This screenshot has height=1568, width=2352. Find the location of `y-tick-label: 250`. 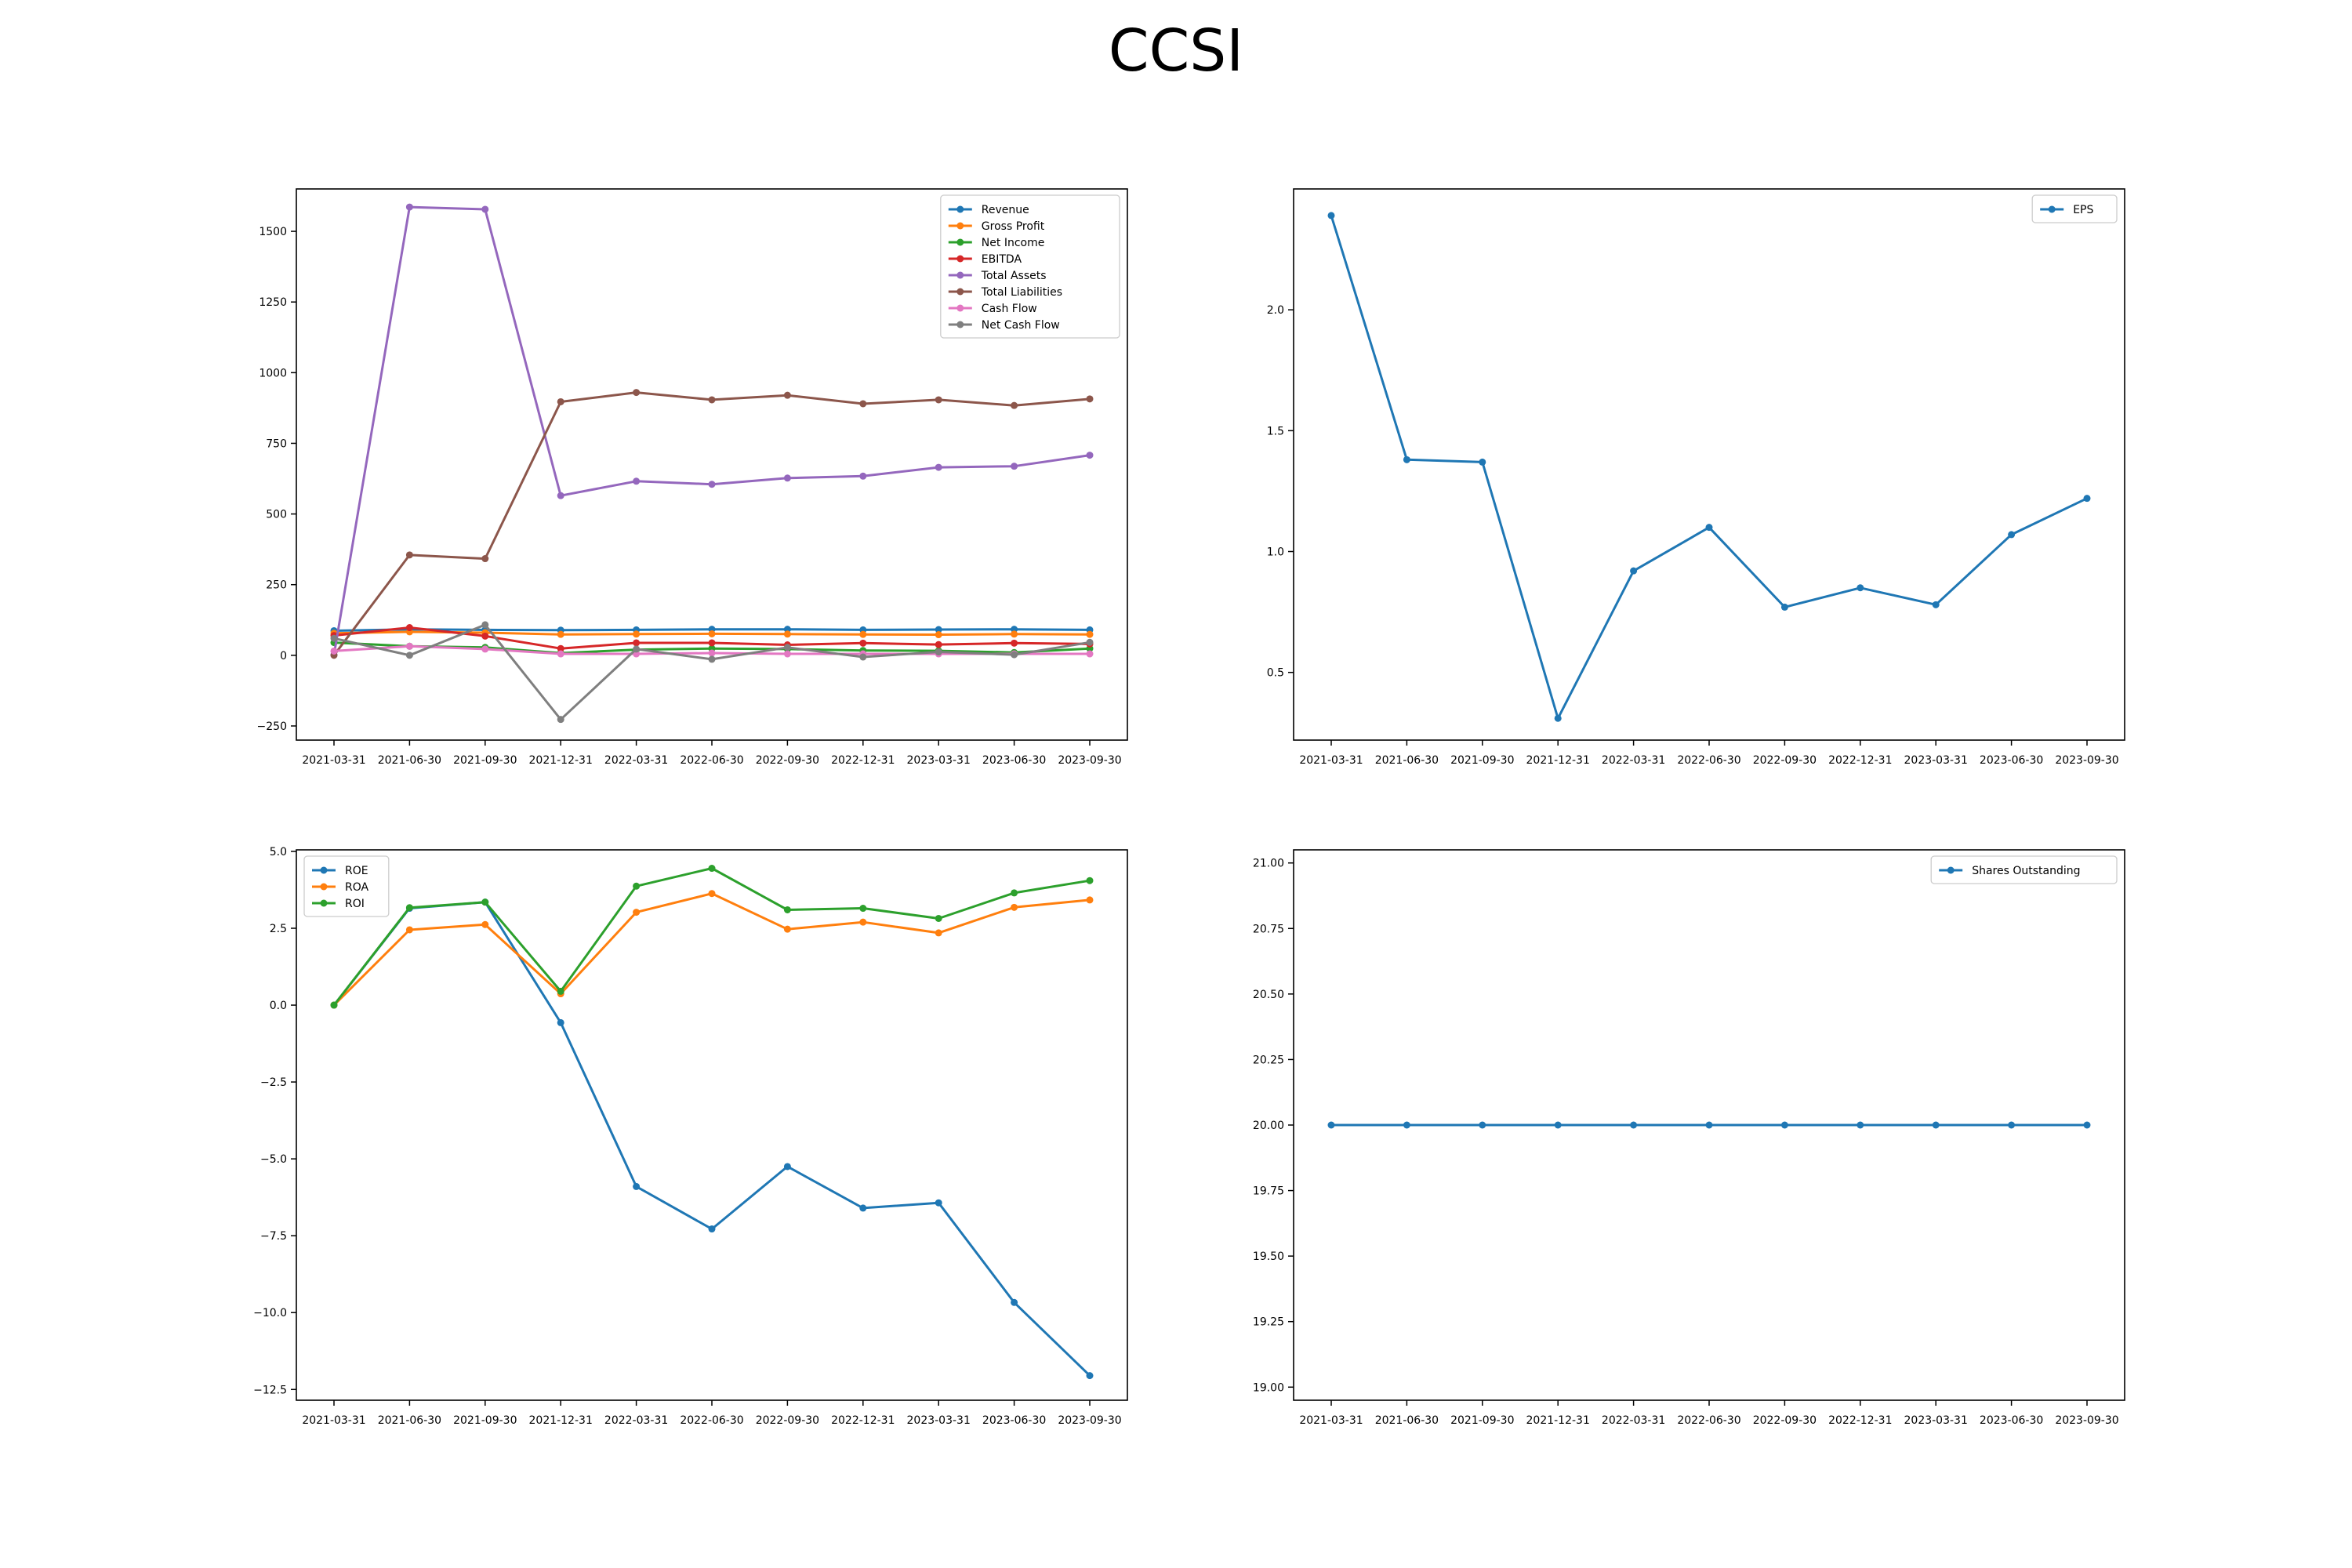

y-tick-label: 250 is located at coordinates (276, 585).